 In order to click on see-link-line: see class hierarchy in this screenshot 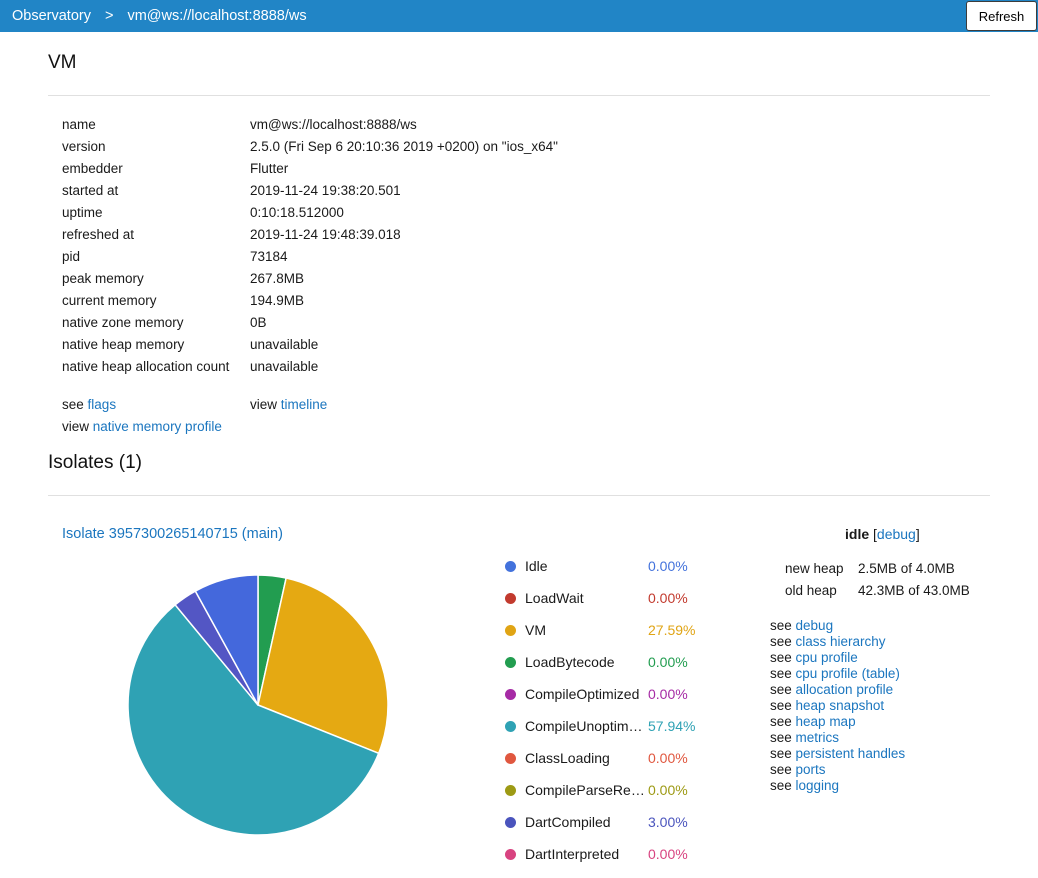, I will do `click(837, 642)`.